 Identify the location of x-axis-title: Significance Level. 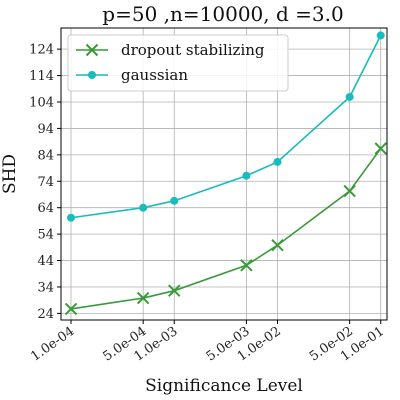
(224, 386).